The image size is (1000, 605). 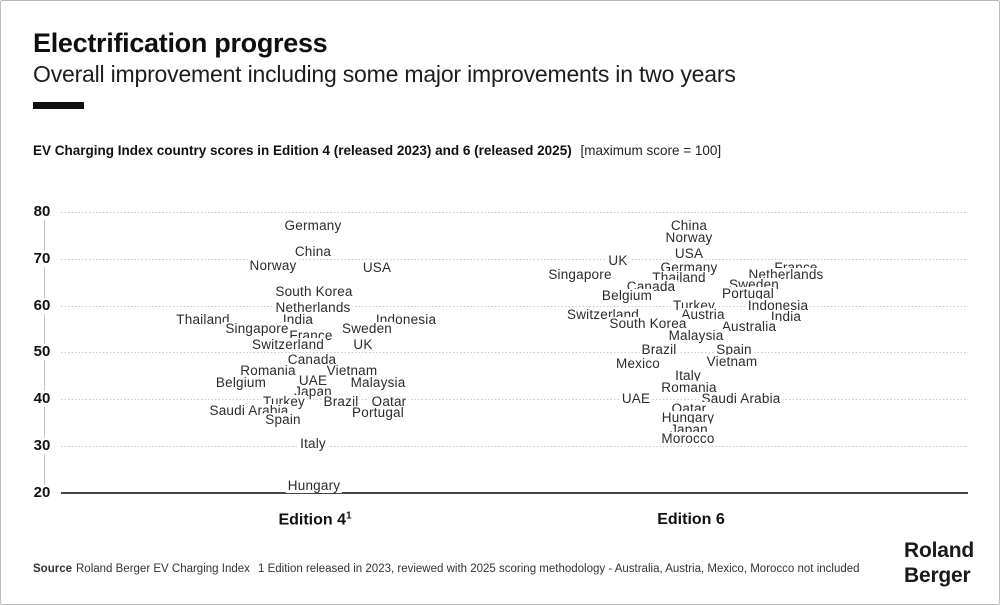 I want to click on country-label-edition-4-spain: Spain, so click(x=283, y=420).